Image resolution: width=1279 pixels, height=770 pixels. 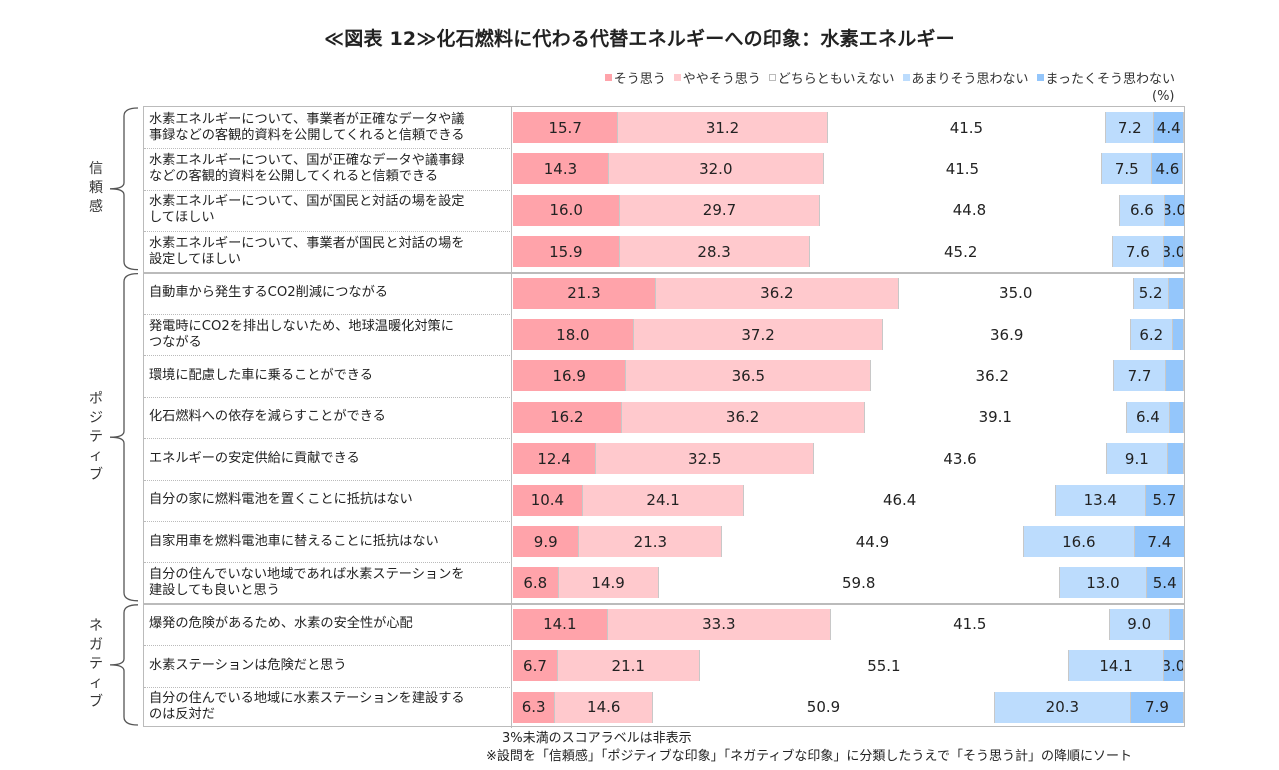 What do you see at coordinates (884, 665) in the screenshot?
I see `data-label: 55.1` at bounding box center [884, 665].